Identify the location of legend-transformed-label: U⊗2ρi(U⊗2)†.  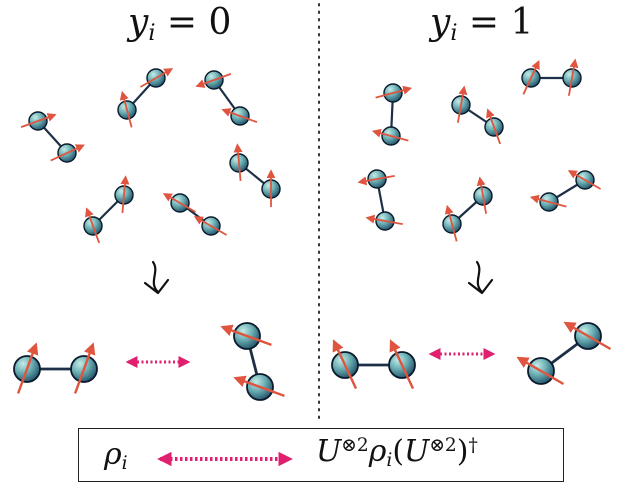
(397, 453).